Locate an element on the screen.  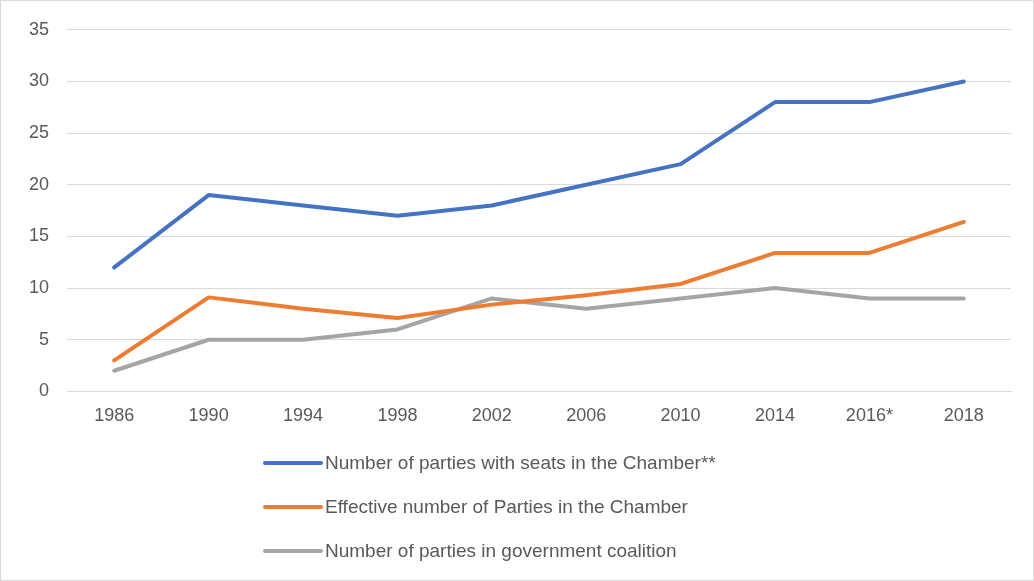
y-tick-label: 35 is located at coordinates (39, 28).